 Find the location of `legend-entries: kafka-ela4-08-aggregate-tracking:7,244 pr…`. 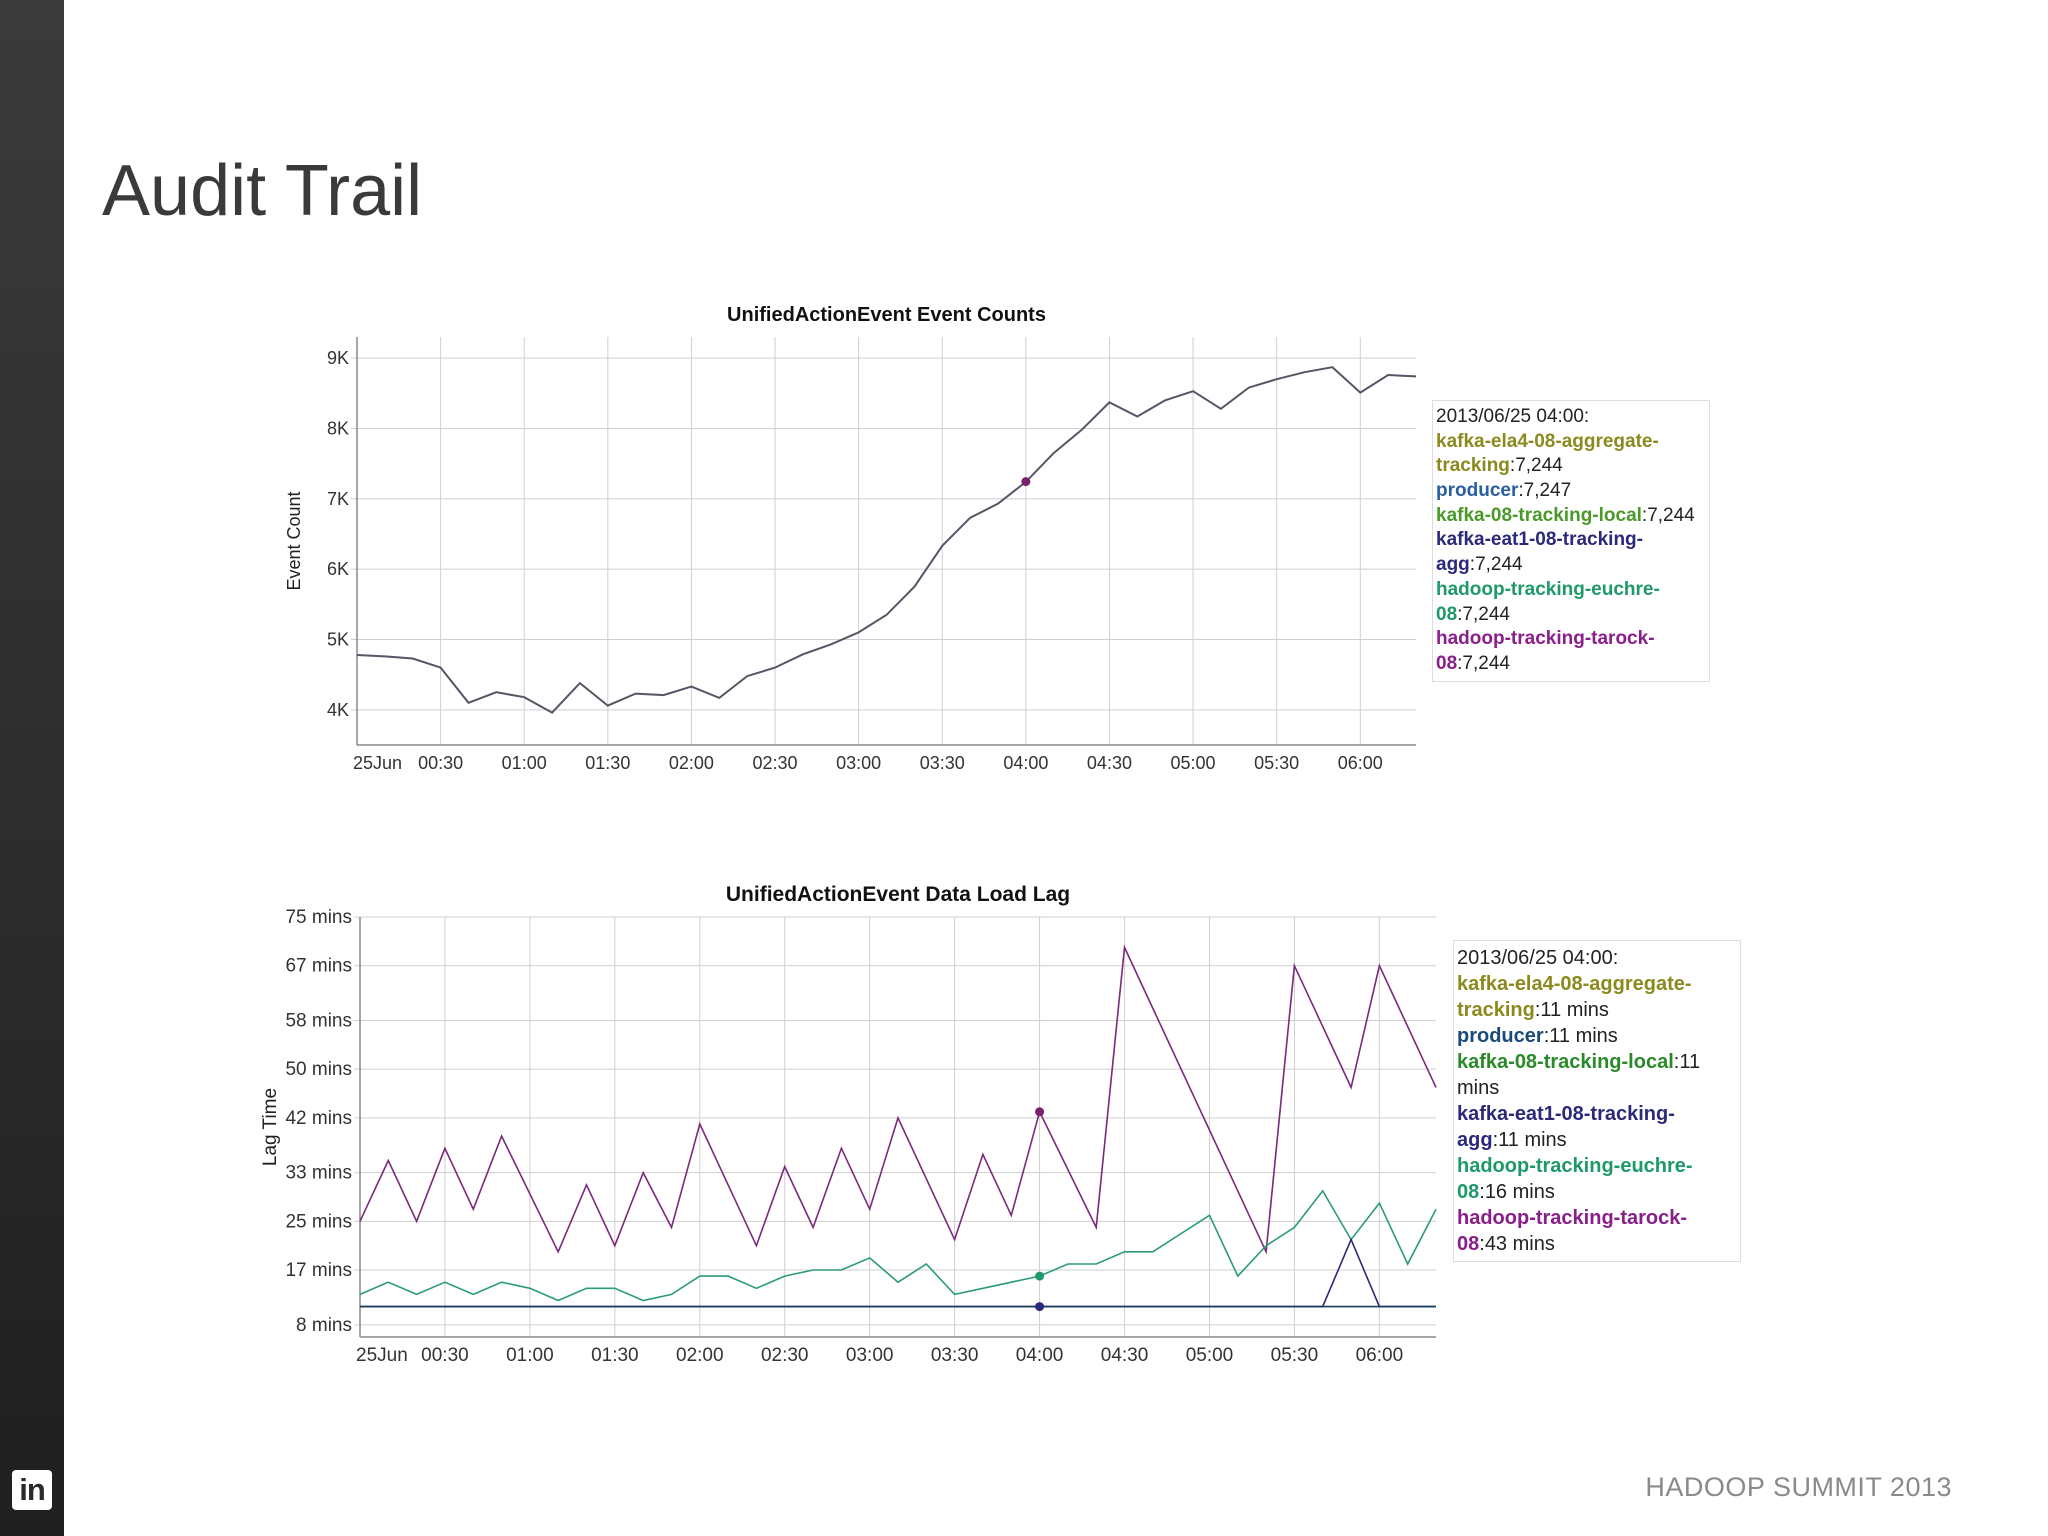

legend-entries: kafka-ela4-08-aggregate-tracking:7,244 pr… is located at coordinates (1570, 553).